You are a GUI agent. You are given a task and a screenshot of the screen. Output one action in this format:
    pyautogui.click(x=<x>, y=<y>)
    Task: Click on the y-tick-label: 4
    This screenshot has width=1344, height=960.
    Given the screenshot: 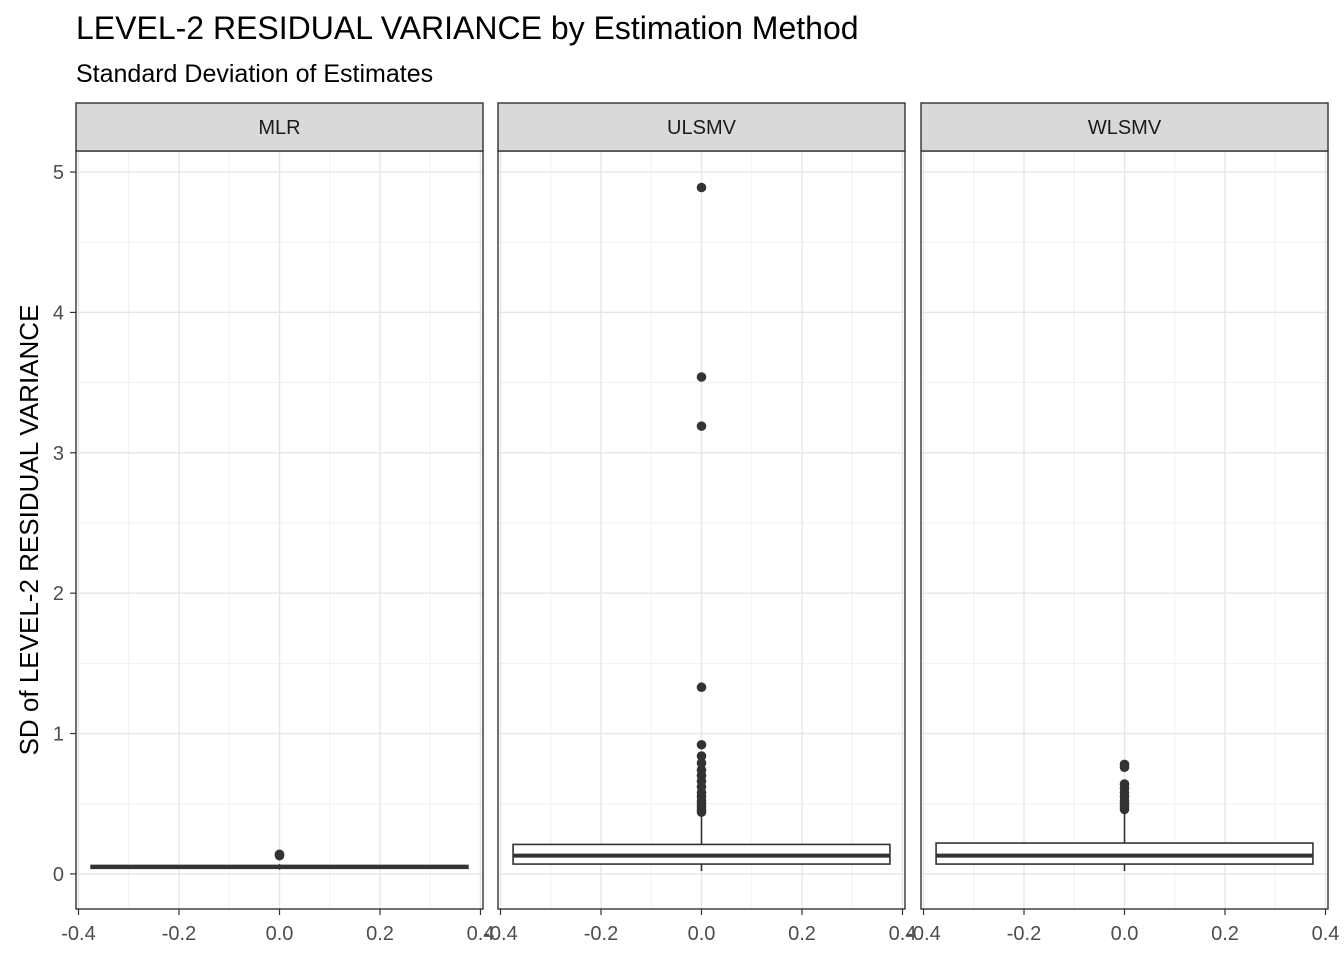 What is the action you would take?
    pyautogui.click(x=58, y=313)
    